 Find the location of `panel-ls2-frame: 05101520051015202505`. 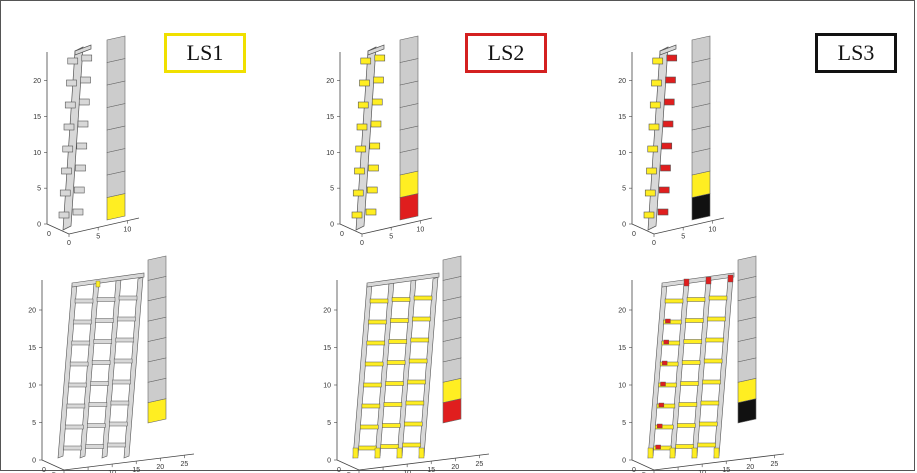

panel-ls2-frame: 05101520051015202505 is located at coordinates (406, 364).